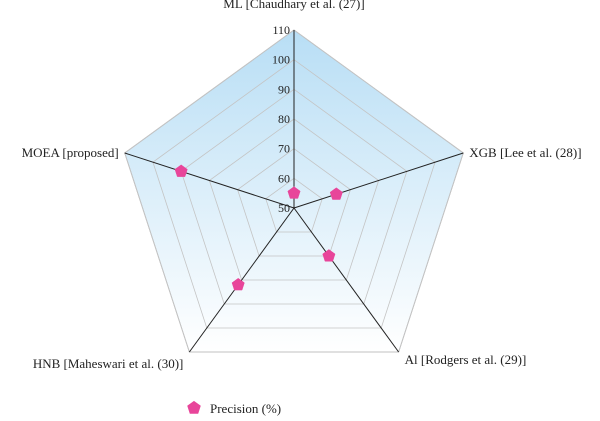 This screenshot has width=600, height=421. What do you see at coordinates (281, 60) in the screenshot?
I see `tick-label-100: 100` at bounding box center [281, 60].